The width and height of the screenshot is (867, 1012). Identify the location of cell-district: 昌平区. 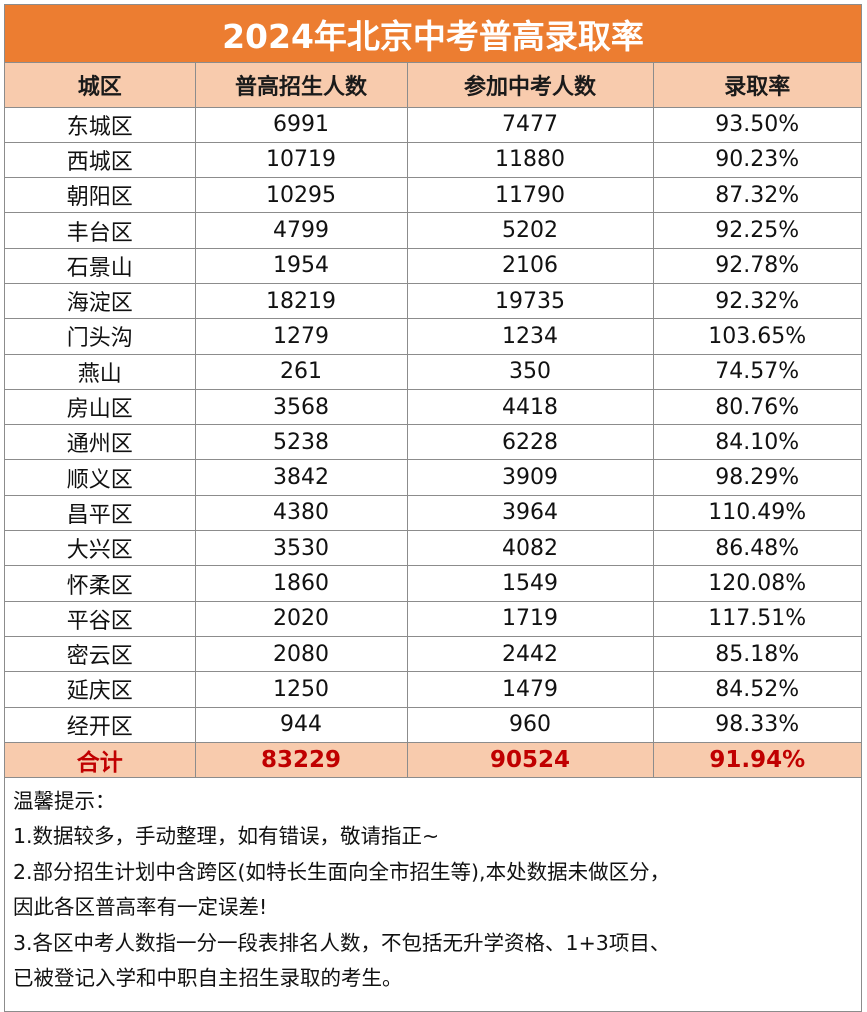
(100, 513).